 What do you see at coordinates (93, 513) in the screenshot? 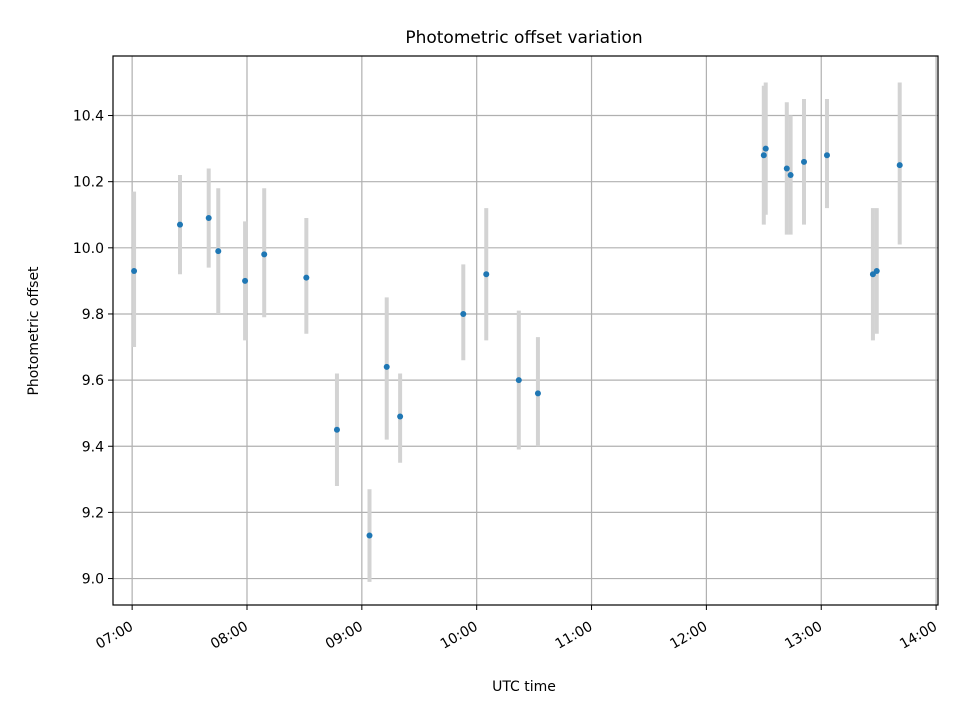
I see `y-tick-label: 9.2` at bounding box center [93, 513].